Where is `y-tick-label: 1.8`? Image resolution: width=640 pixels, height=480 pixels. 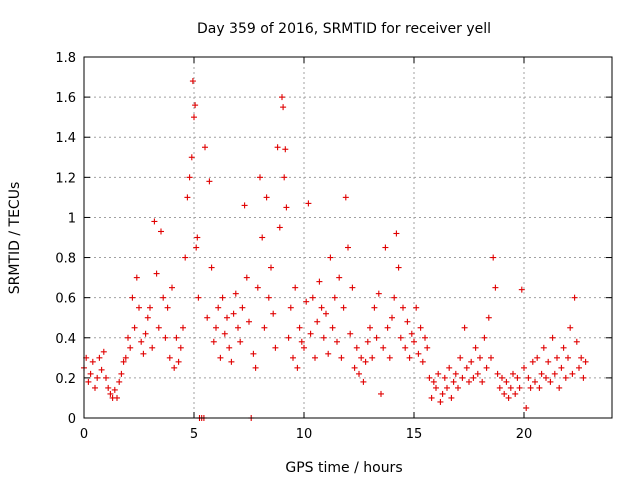
y-tick-label: 1.8 is located at coordinates (65, 58).